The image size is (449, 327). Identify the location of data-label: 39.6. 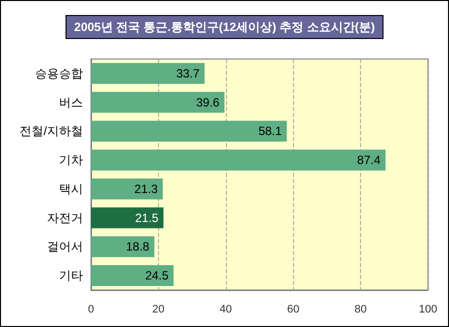
(208, 102).